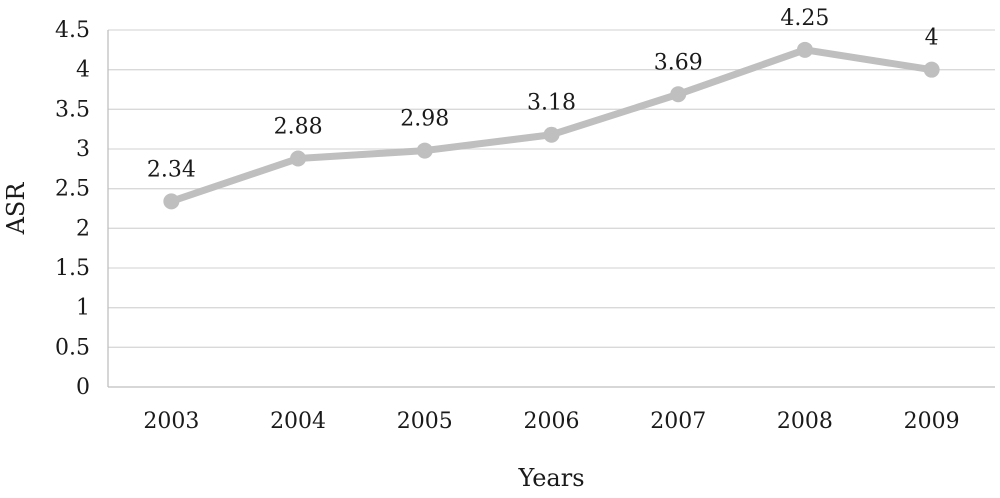 The image size is (1000, 498). I want to click on y-axis-title: ASR, so click(16, 209).